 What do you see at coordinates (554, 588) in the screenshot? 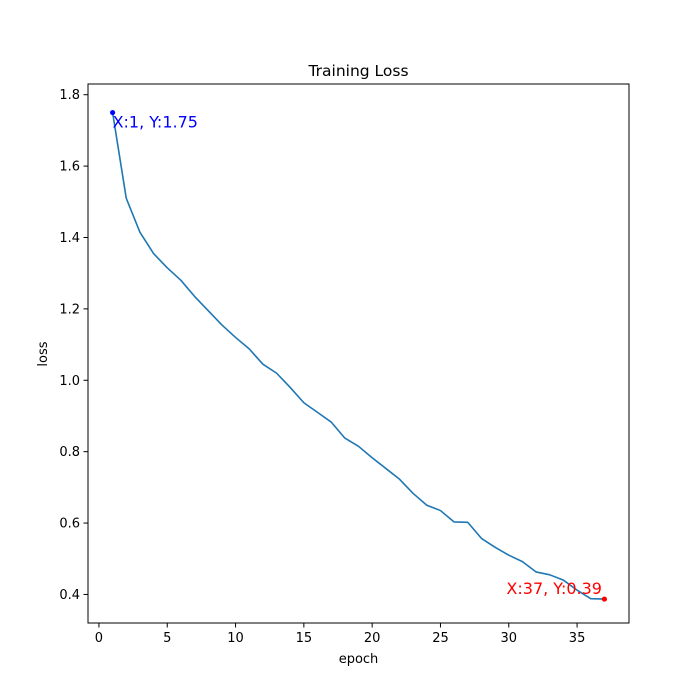
I see `end-point-annotation: X:37, Y:0.39` at bounding box center [554, 588].